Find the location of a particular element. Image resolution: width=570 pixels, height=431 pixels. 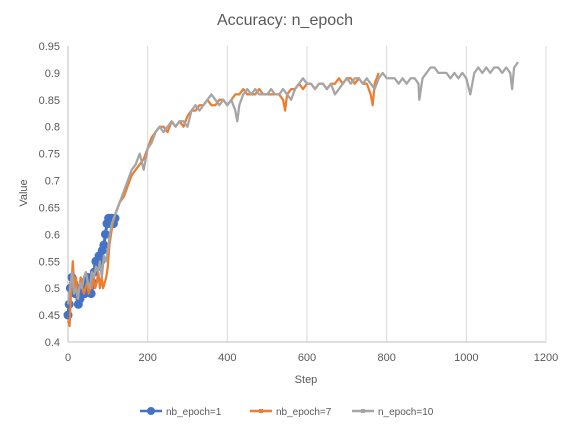

x-tick-label: 800 is located at coordinates (386, 358).